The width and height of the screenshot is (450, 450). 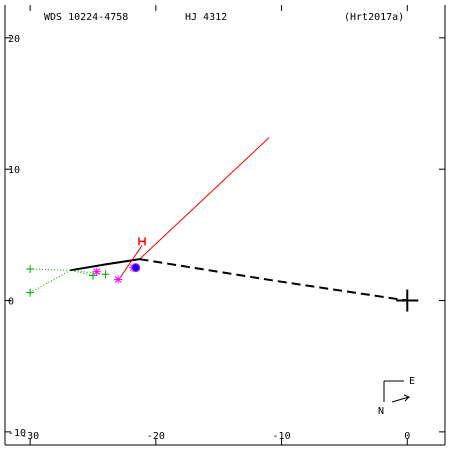 What do you see at coordinates (204, 198) in the screenshot?
I see `node-line` at bounding box center [204, 198].